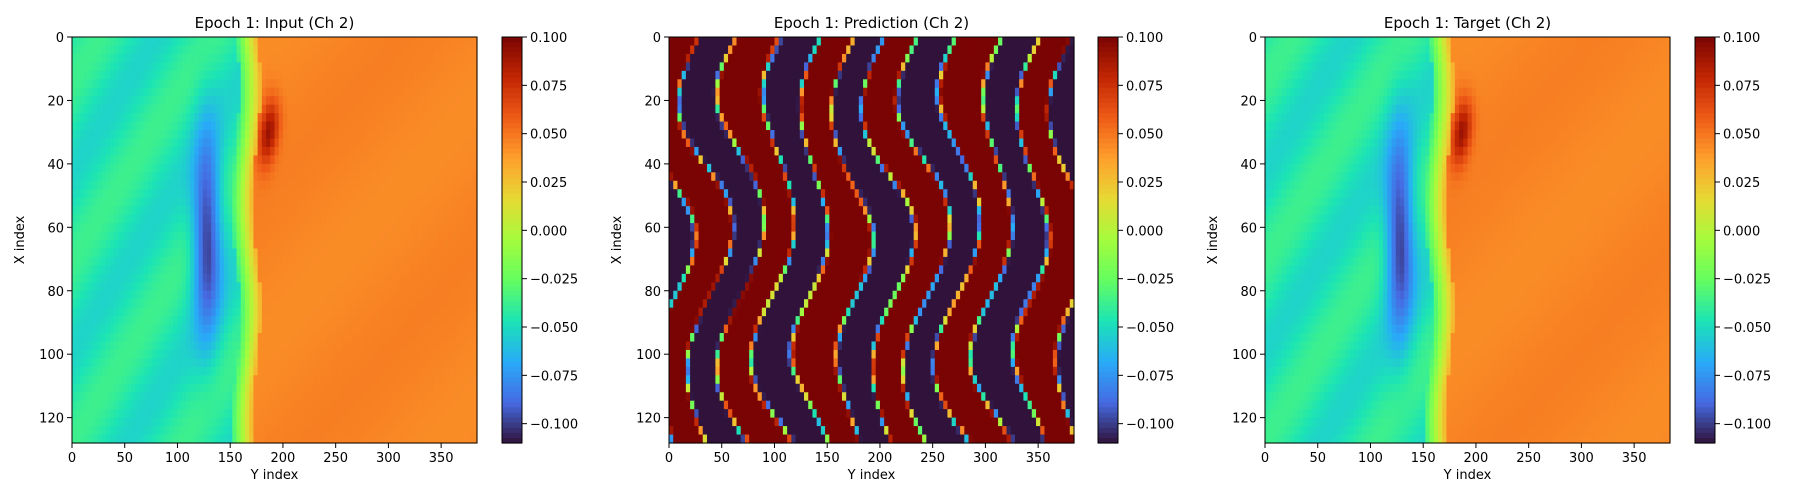 This screenshot has height=500, width=1800. What do you see at coordinates (275, 23) in the screenshot?
I see `chart-title: Epoch 1: Input (Ch 2)` at bounding box center [275, 23].